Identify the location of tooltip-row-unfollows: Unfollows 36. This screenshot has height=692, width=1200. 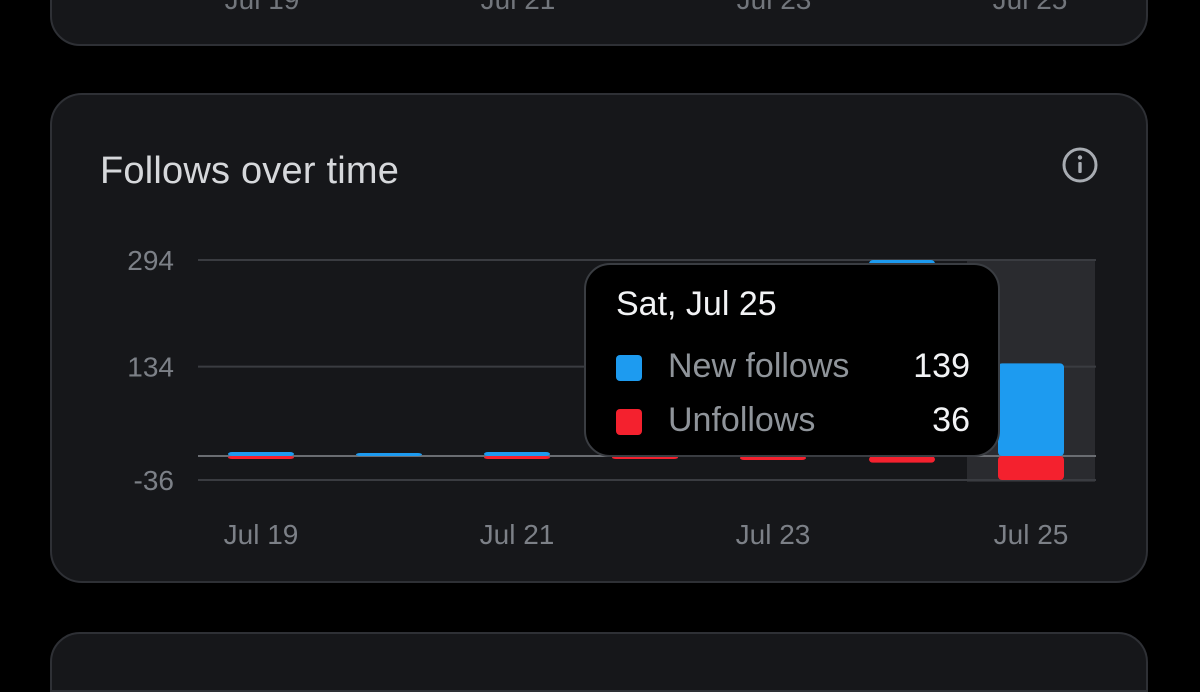
(793, 421).